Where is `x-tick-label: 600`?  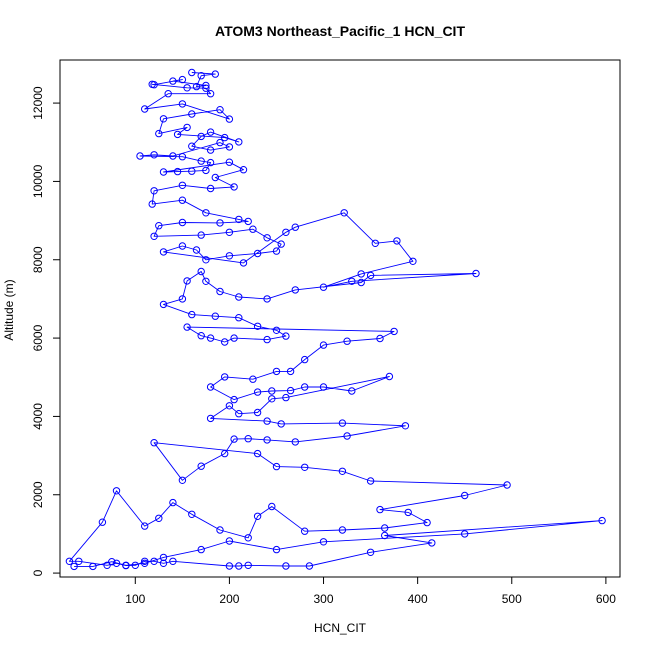
x-tick-label: 600 is located at coordinates (606, 599).